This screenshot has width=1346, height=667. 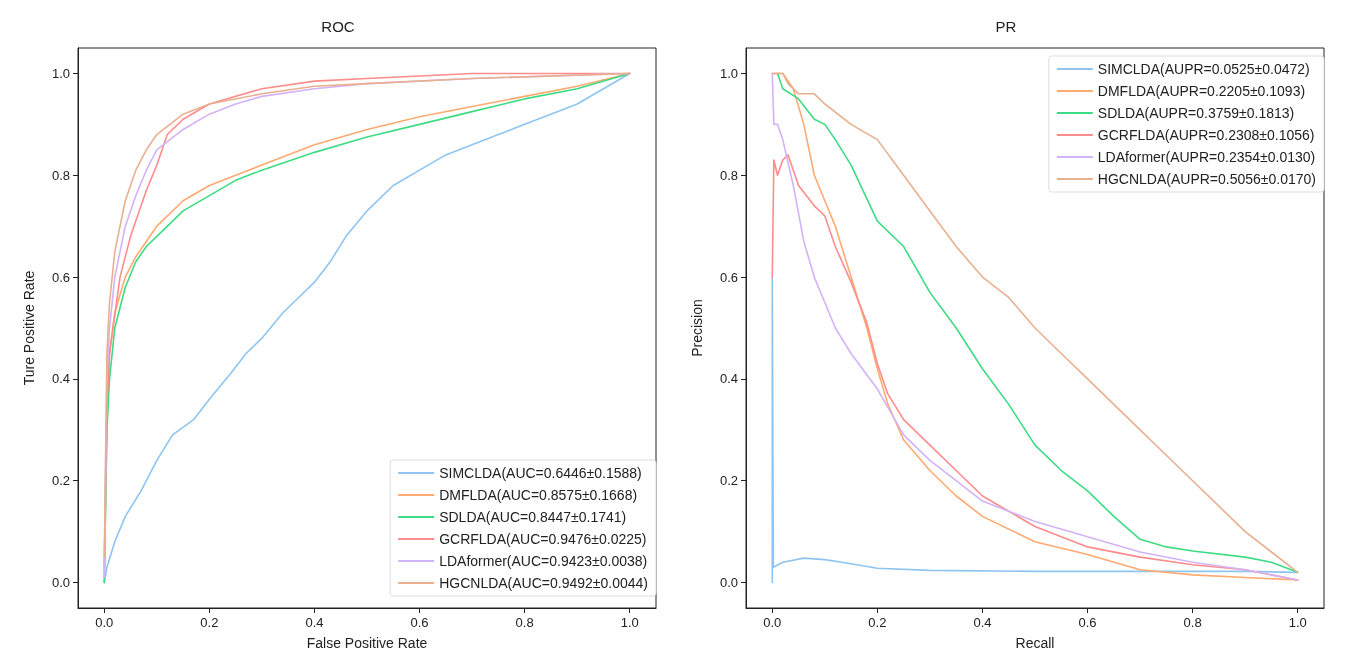 I want to click on legend-label: GCRFLDA(AUPR=0.2308±0.1056), so click(x=1206, y=135).